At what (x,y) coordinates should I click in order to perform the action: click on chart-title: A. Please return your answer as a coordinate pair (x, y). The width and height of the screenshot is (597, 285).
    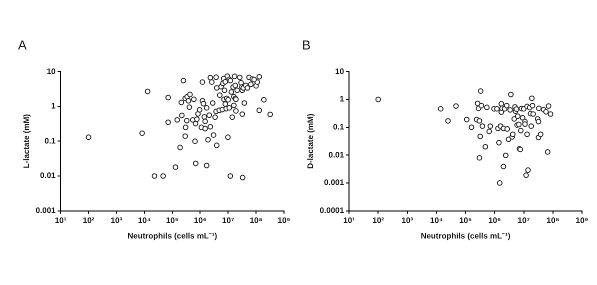
    Looking at the image, I should click on (22, 44).